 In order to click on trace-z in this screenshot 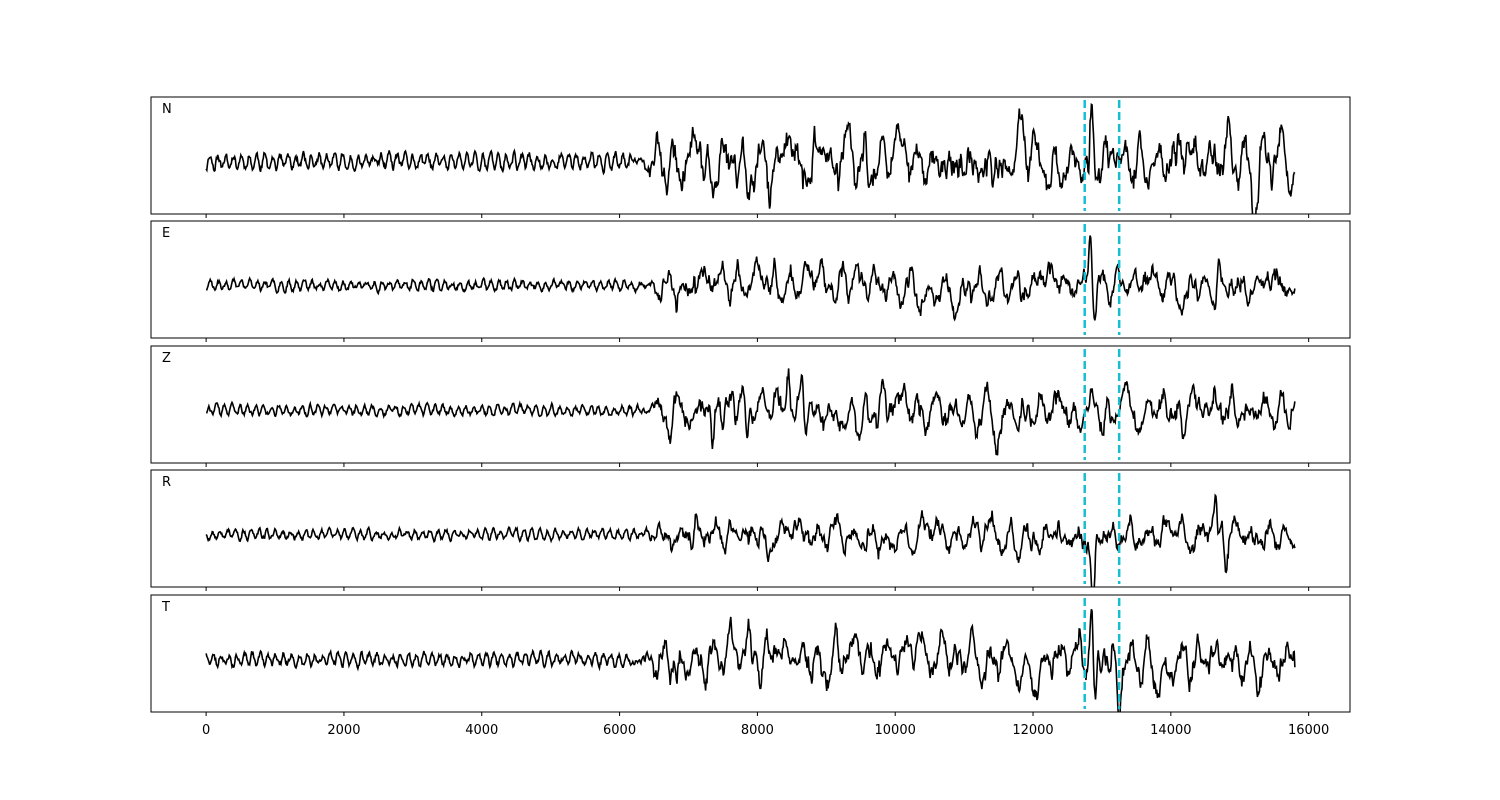, I will do `click(750, 412)`.